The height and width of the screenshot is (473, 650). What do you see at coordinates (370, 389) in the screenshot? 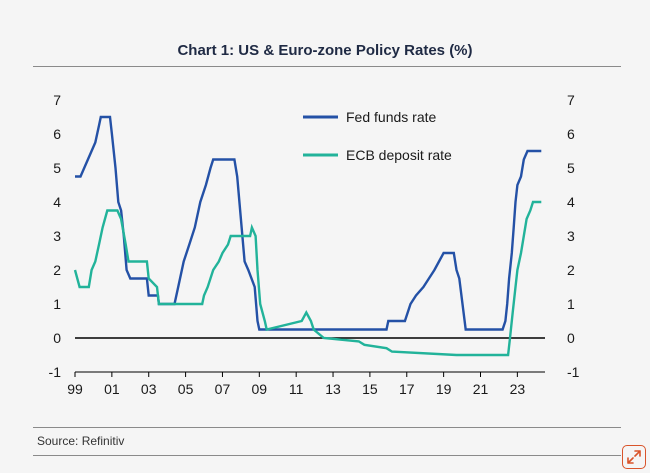
I see `x-tick-label: 15` at bounding box center [370, 389].